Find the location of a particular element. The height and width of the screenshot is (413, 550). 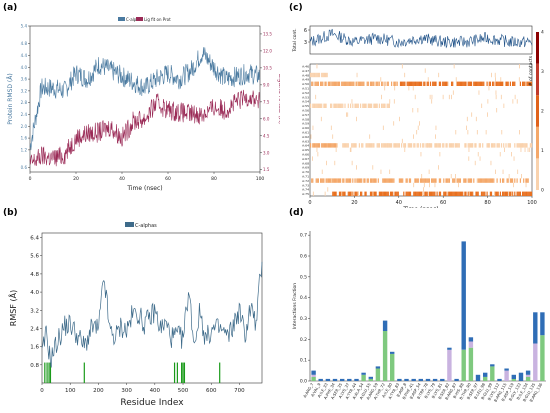

y2-tick-label: 1.5 is located at coordinates (266, 169).